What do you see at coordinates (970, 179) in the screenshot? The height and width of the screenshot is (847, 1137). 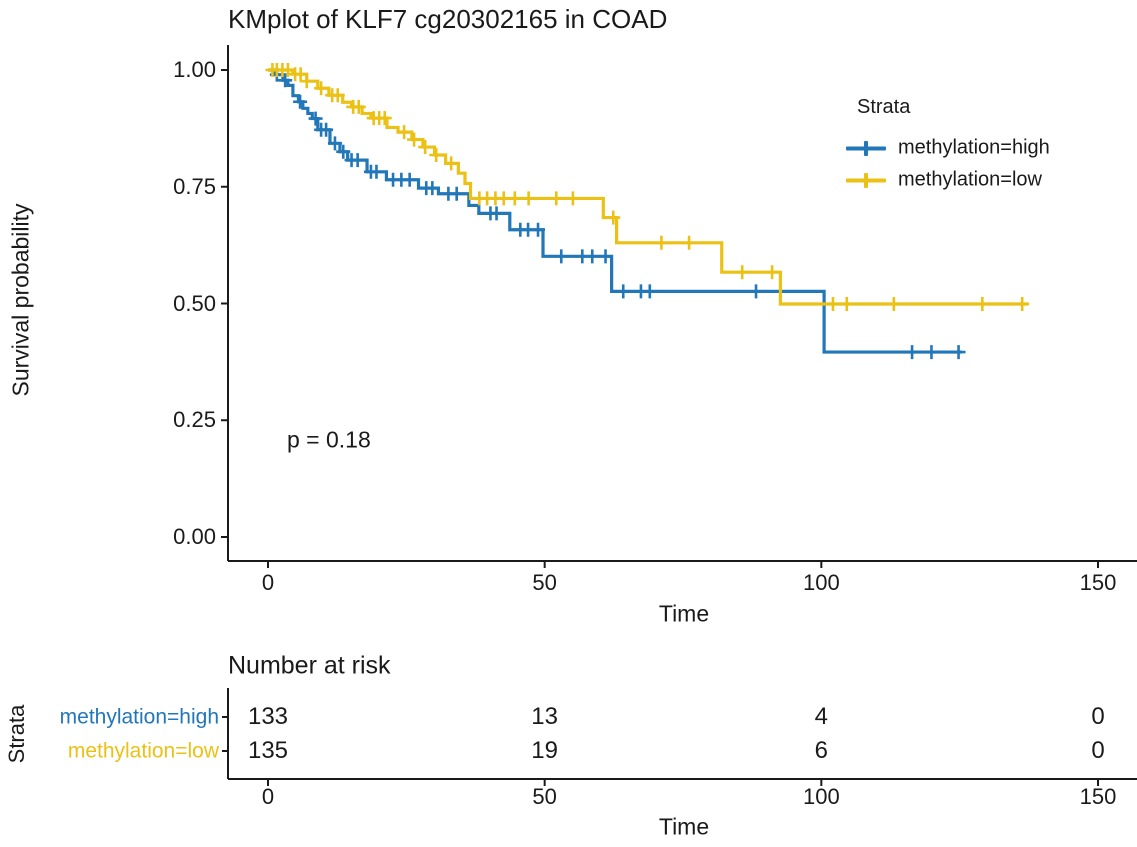 I see `legend-label-methylation-low: methylation=low` at bounding box center [970, 179].